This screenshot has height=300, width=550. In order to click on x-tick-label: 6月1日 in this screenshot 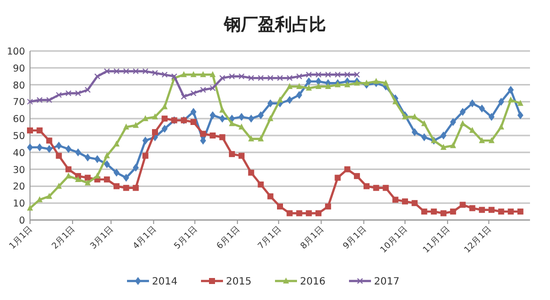, I will do `click(229, 238)`.